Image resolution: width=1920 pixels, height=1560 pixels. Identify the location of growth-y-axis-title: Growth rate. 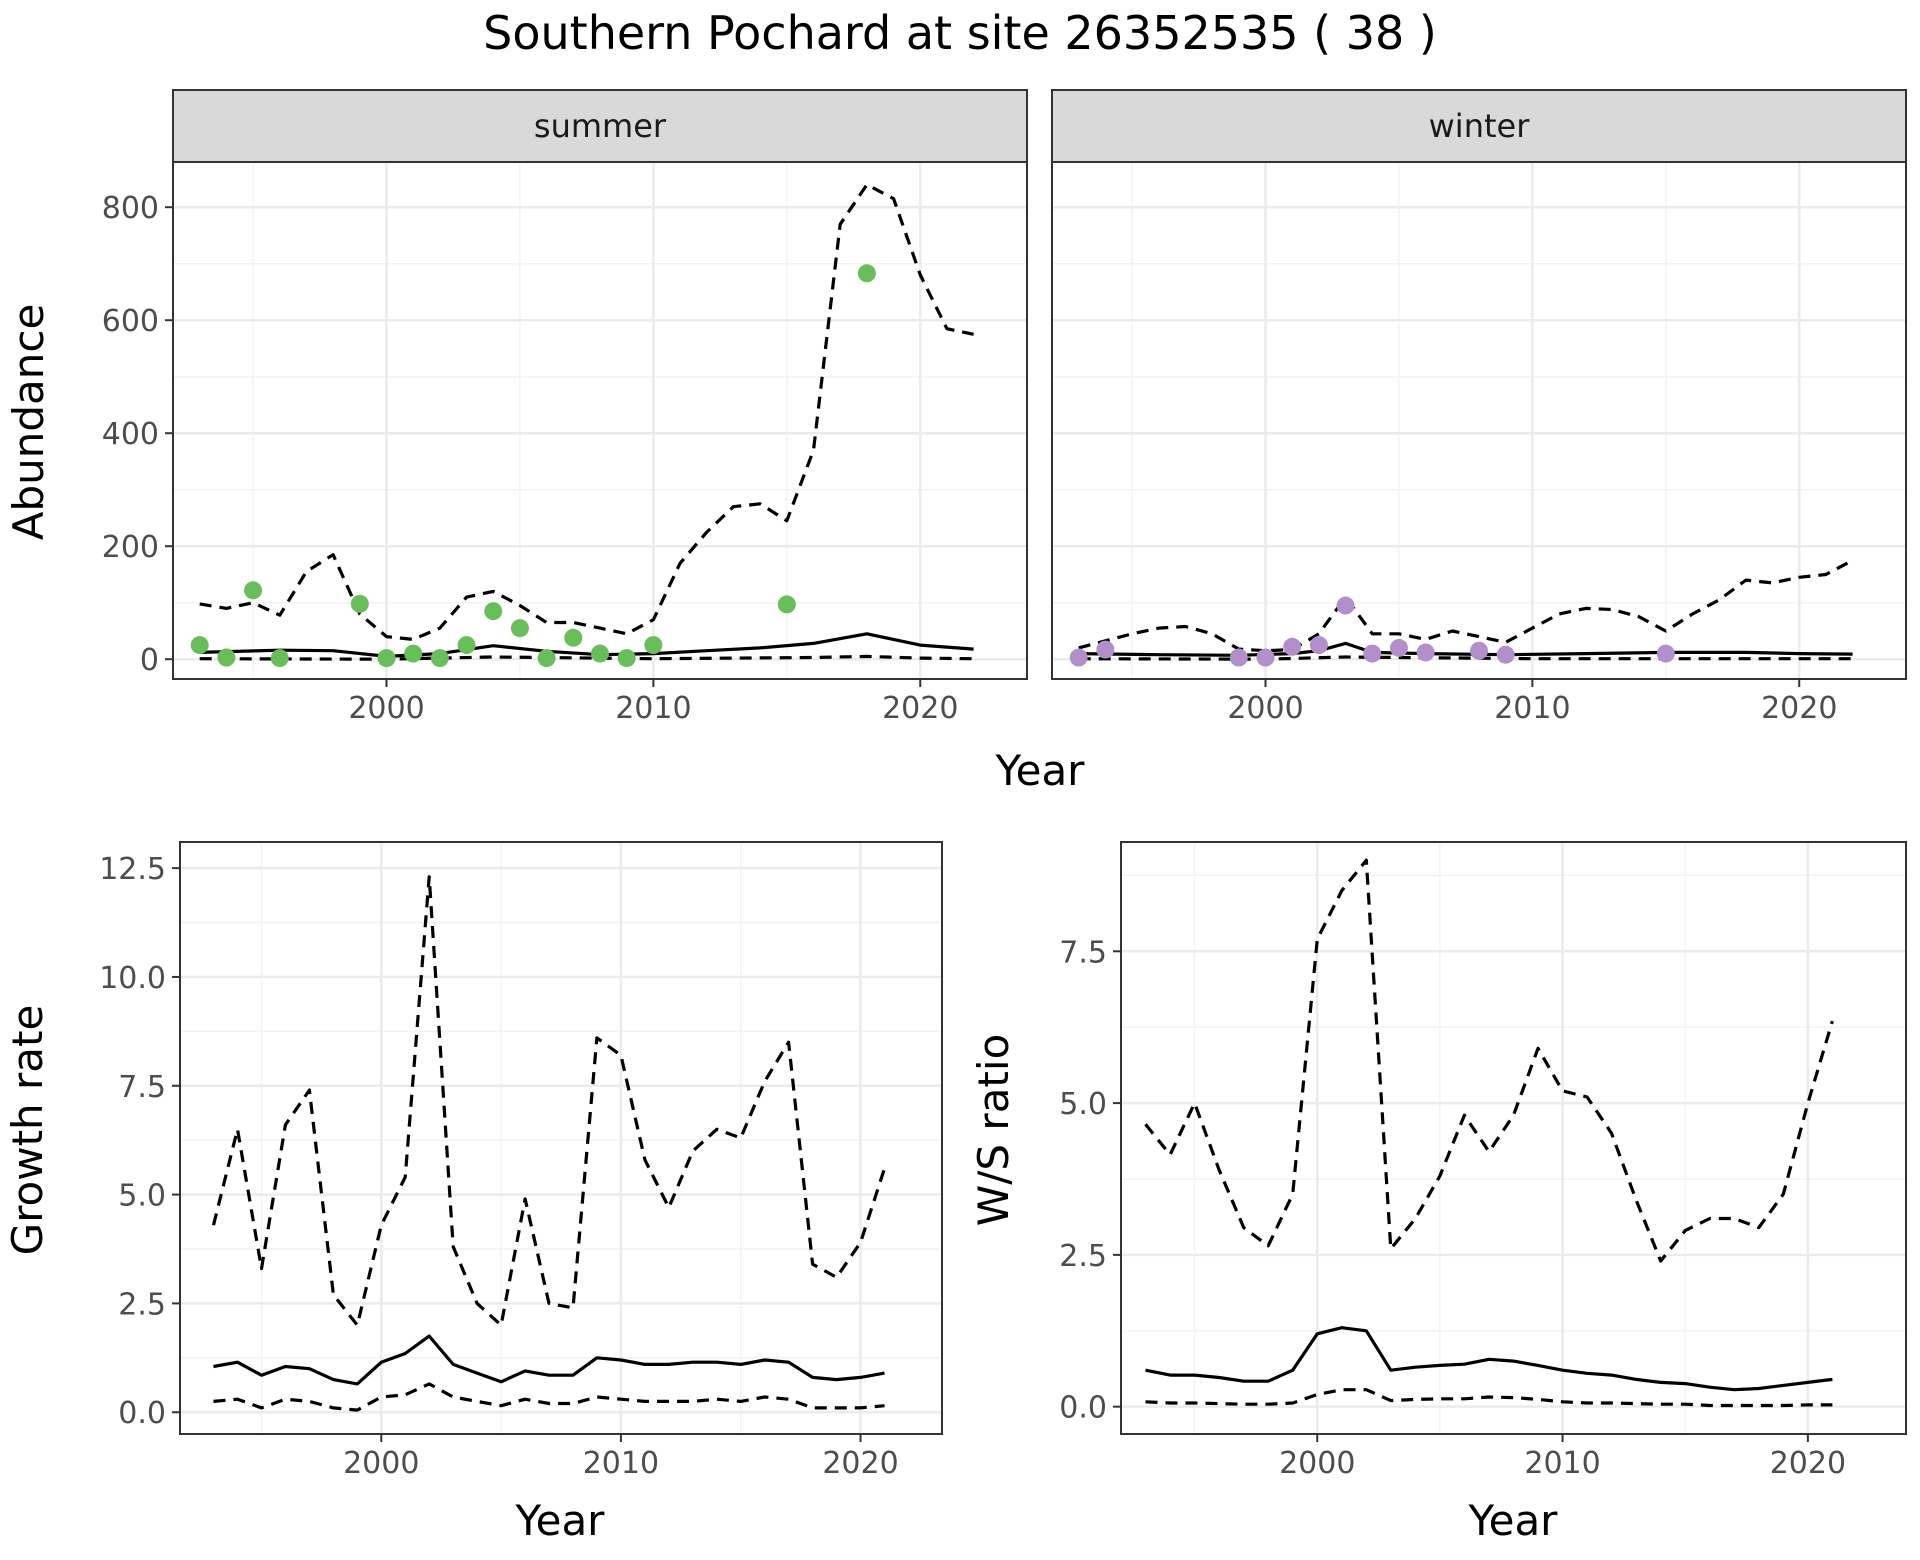
(27, 1130).